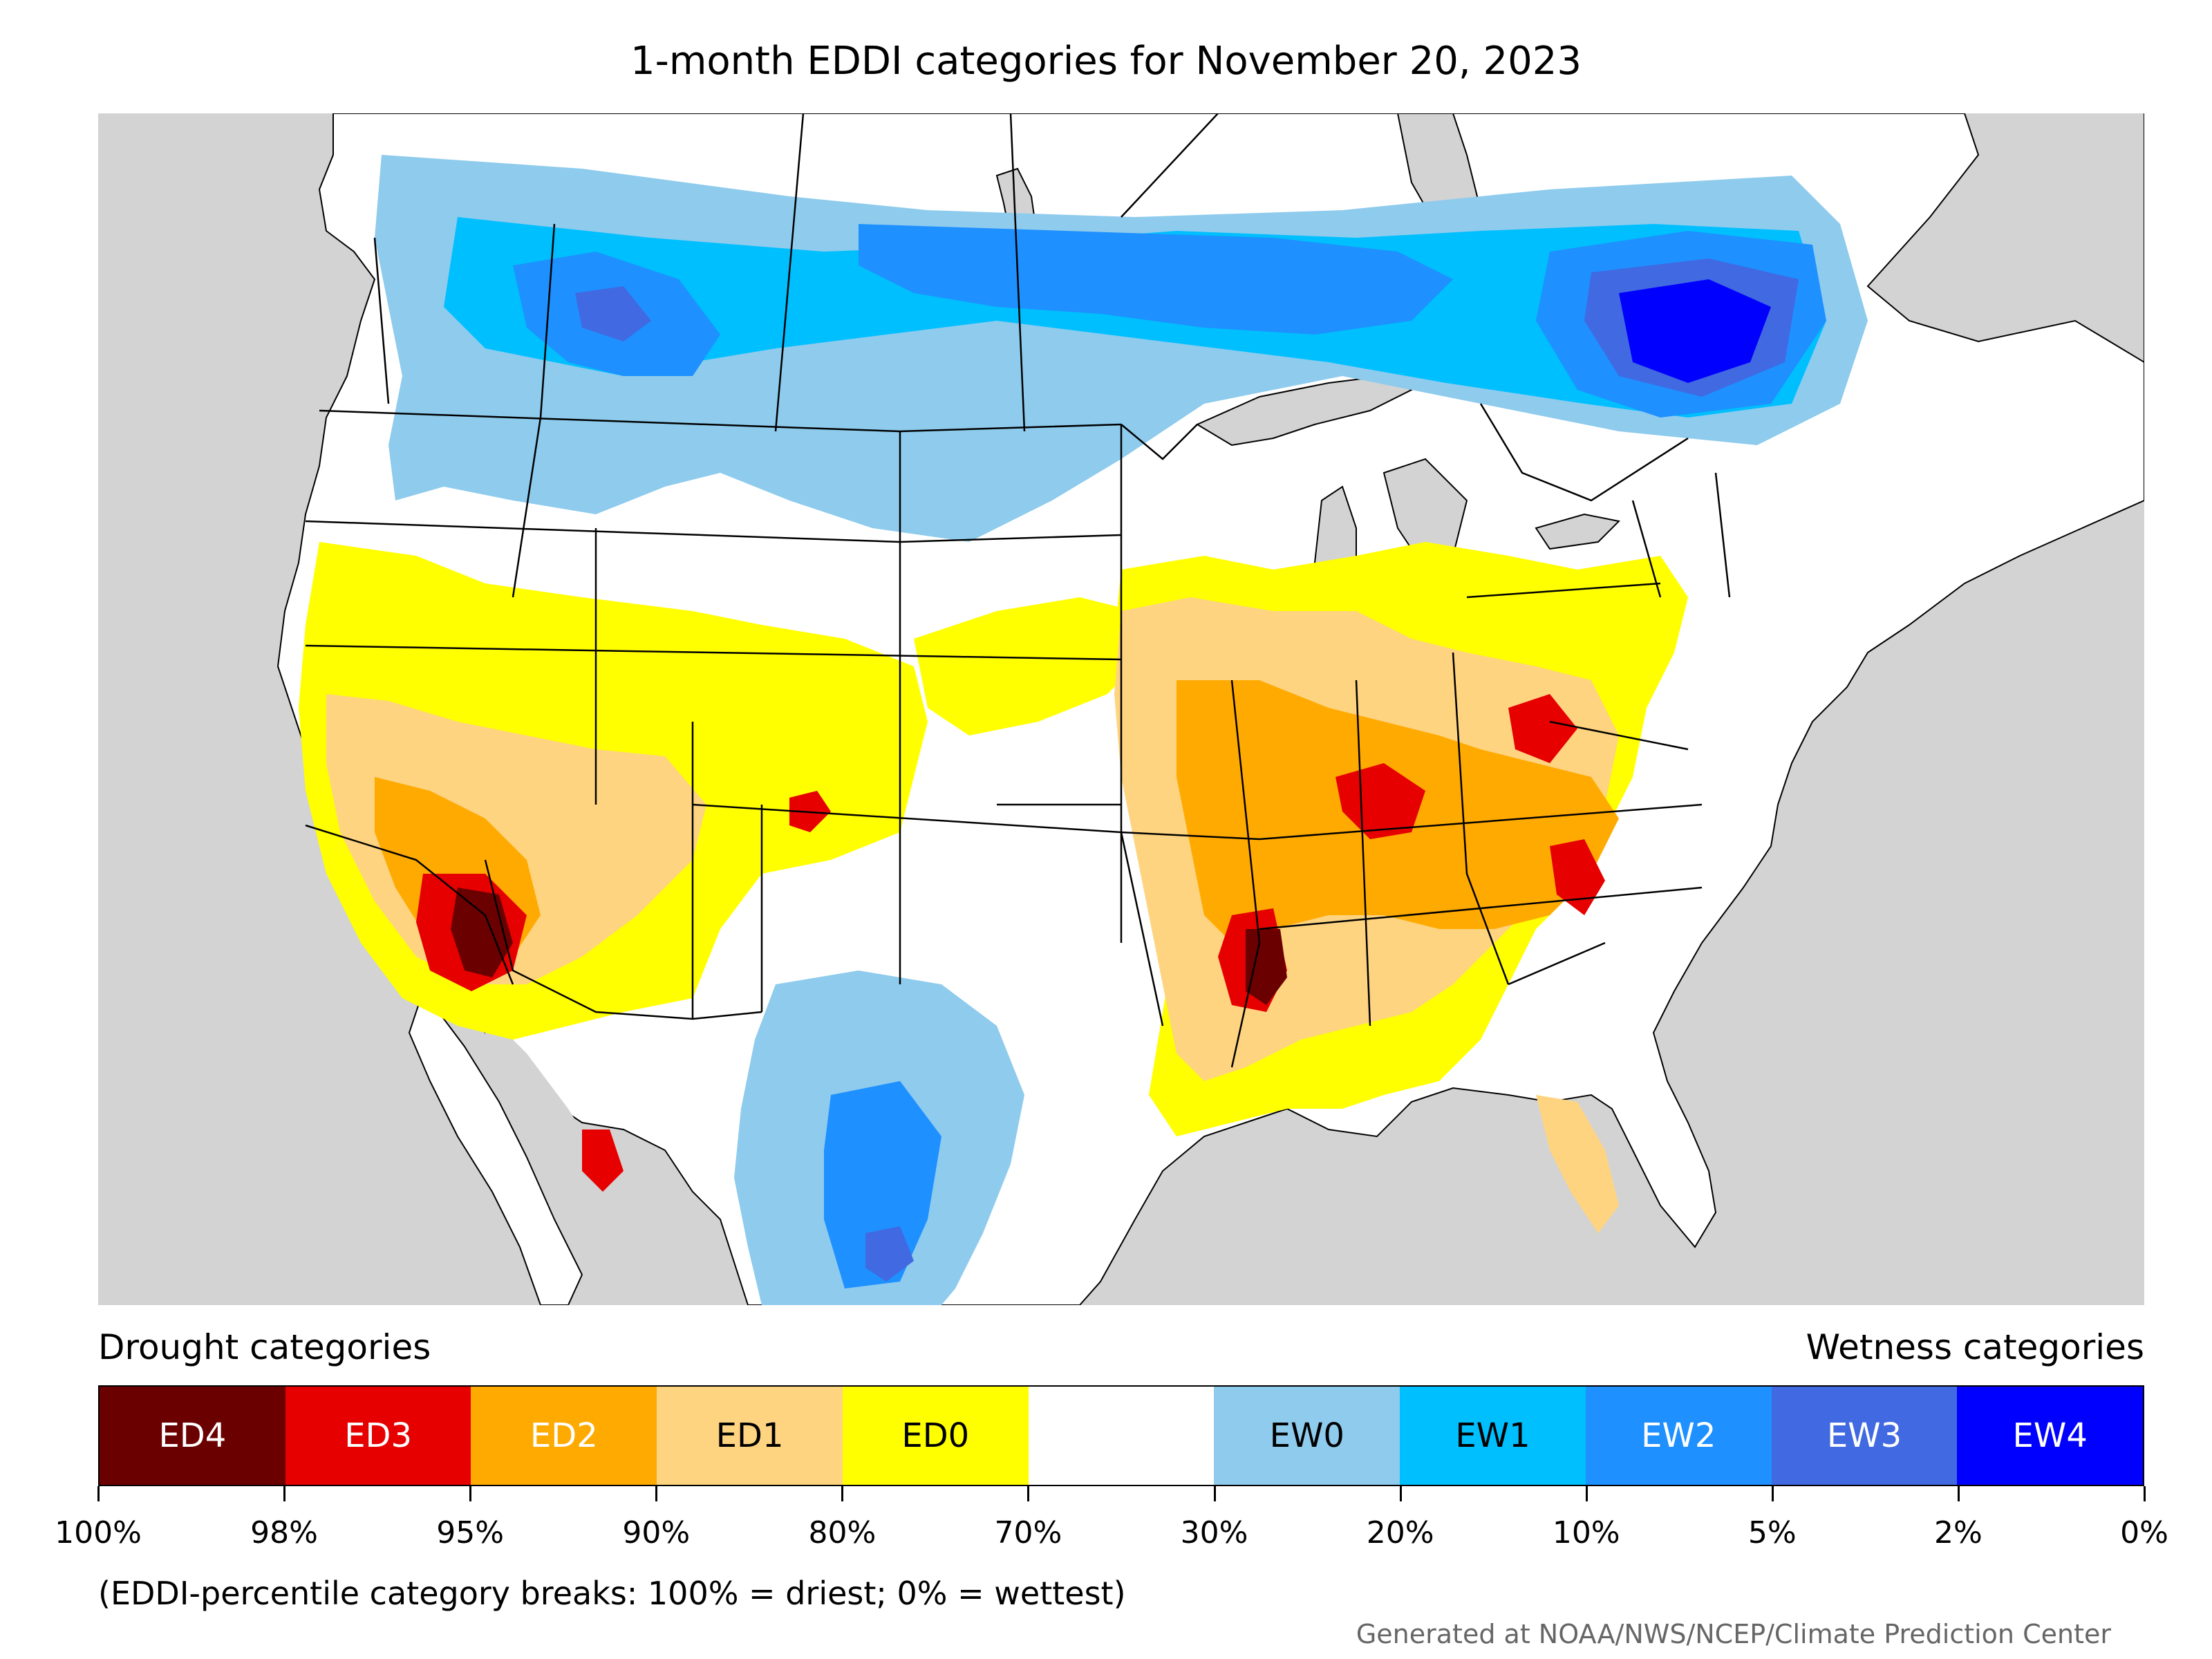 The height and width of the screenshot is (1659, 2212). Describe the element at coordinates (1028, 1532) in the screenshot. I see `legend-break-label: 70%` at that location.